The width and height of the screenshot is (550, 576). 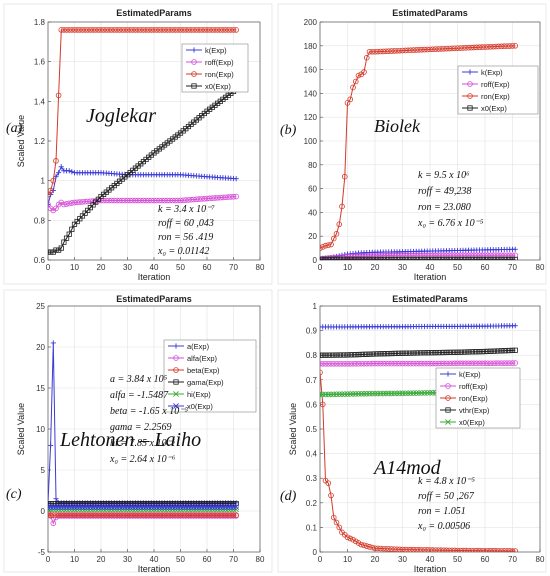 I want to click on y-tick-label: 0.3, so click(x=312, y=478).